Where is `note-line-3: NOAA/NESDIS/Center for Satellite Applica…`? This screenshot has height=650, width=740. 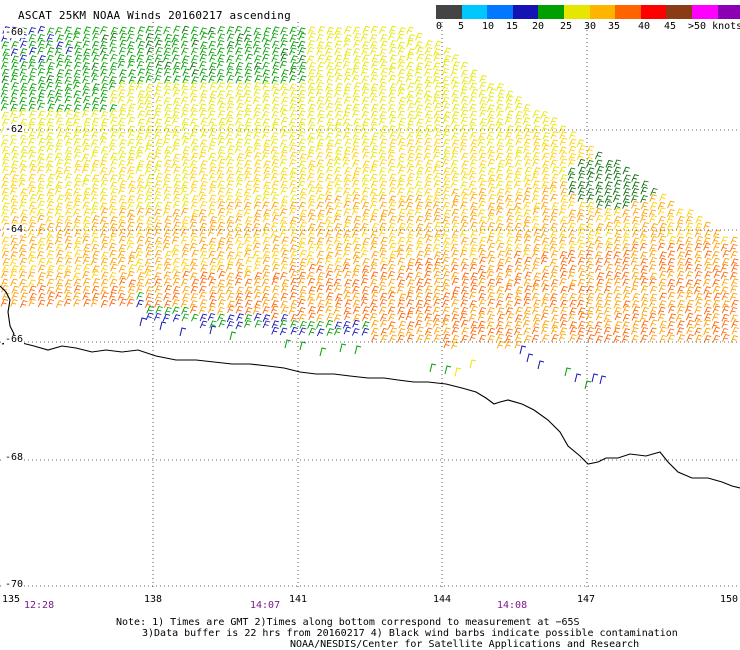 note-line-3: NOAA/NESDIS/Center for Satellite Applica… is located at coordinates (465, 644).